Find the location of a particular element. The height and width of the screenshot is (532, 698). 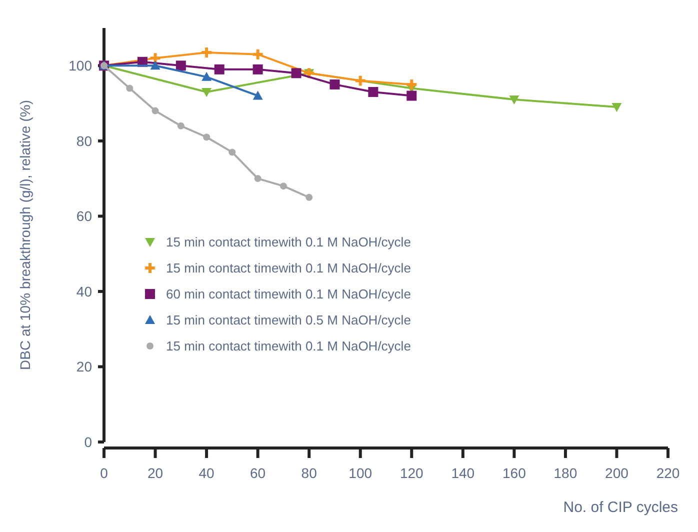

x-tick-label: 180 is located at coordinates (566, 473).